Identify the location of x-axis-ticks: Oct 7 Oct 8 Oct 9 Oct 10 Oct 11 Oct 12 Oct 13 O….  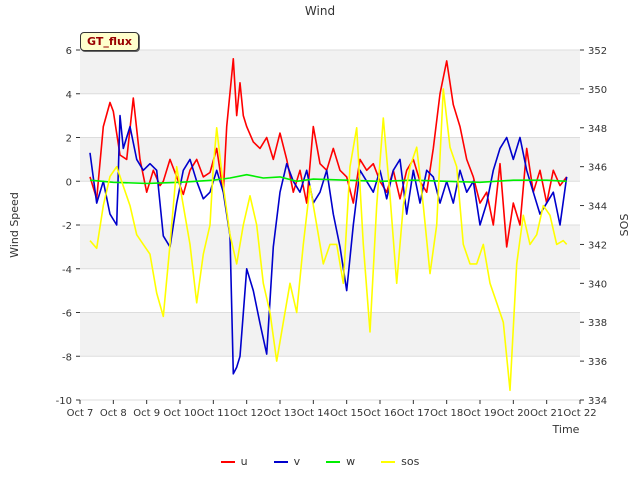
(332, 409).